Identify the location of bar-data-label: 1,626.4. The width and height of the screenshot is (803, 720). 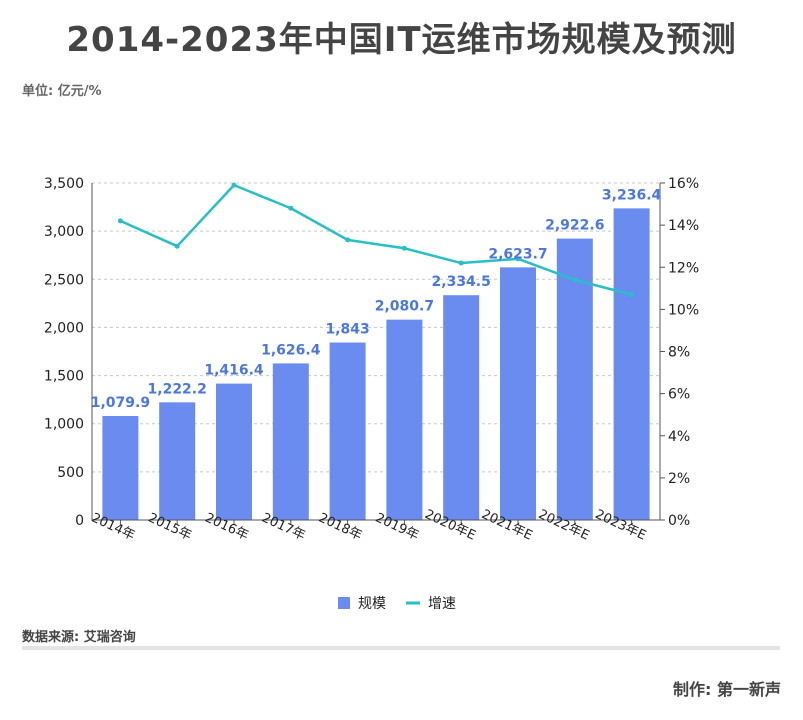
(291, 350).